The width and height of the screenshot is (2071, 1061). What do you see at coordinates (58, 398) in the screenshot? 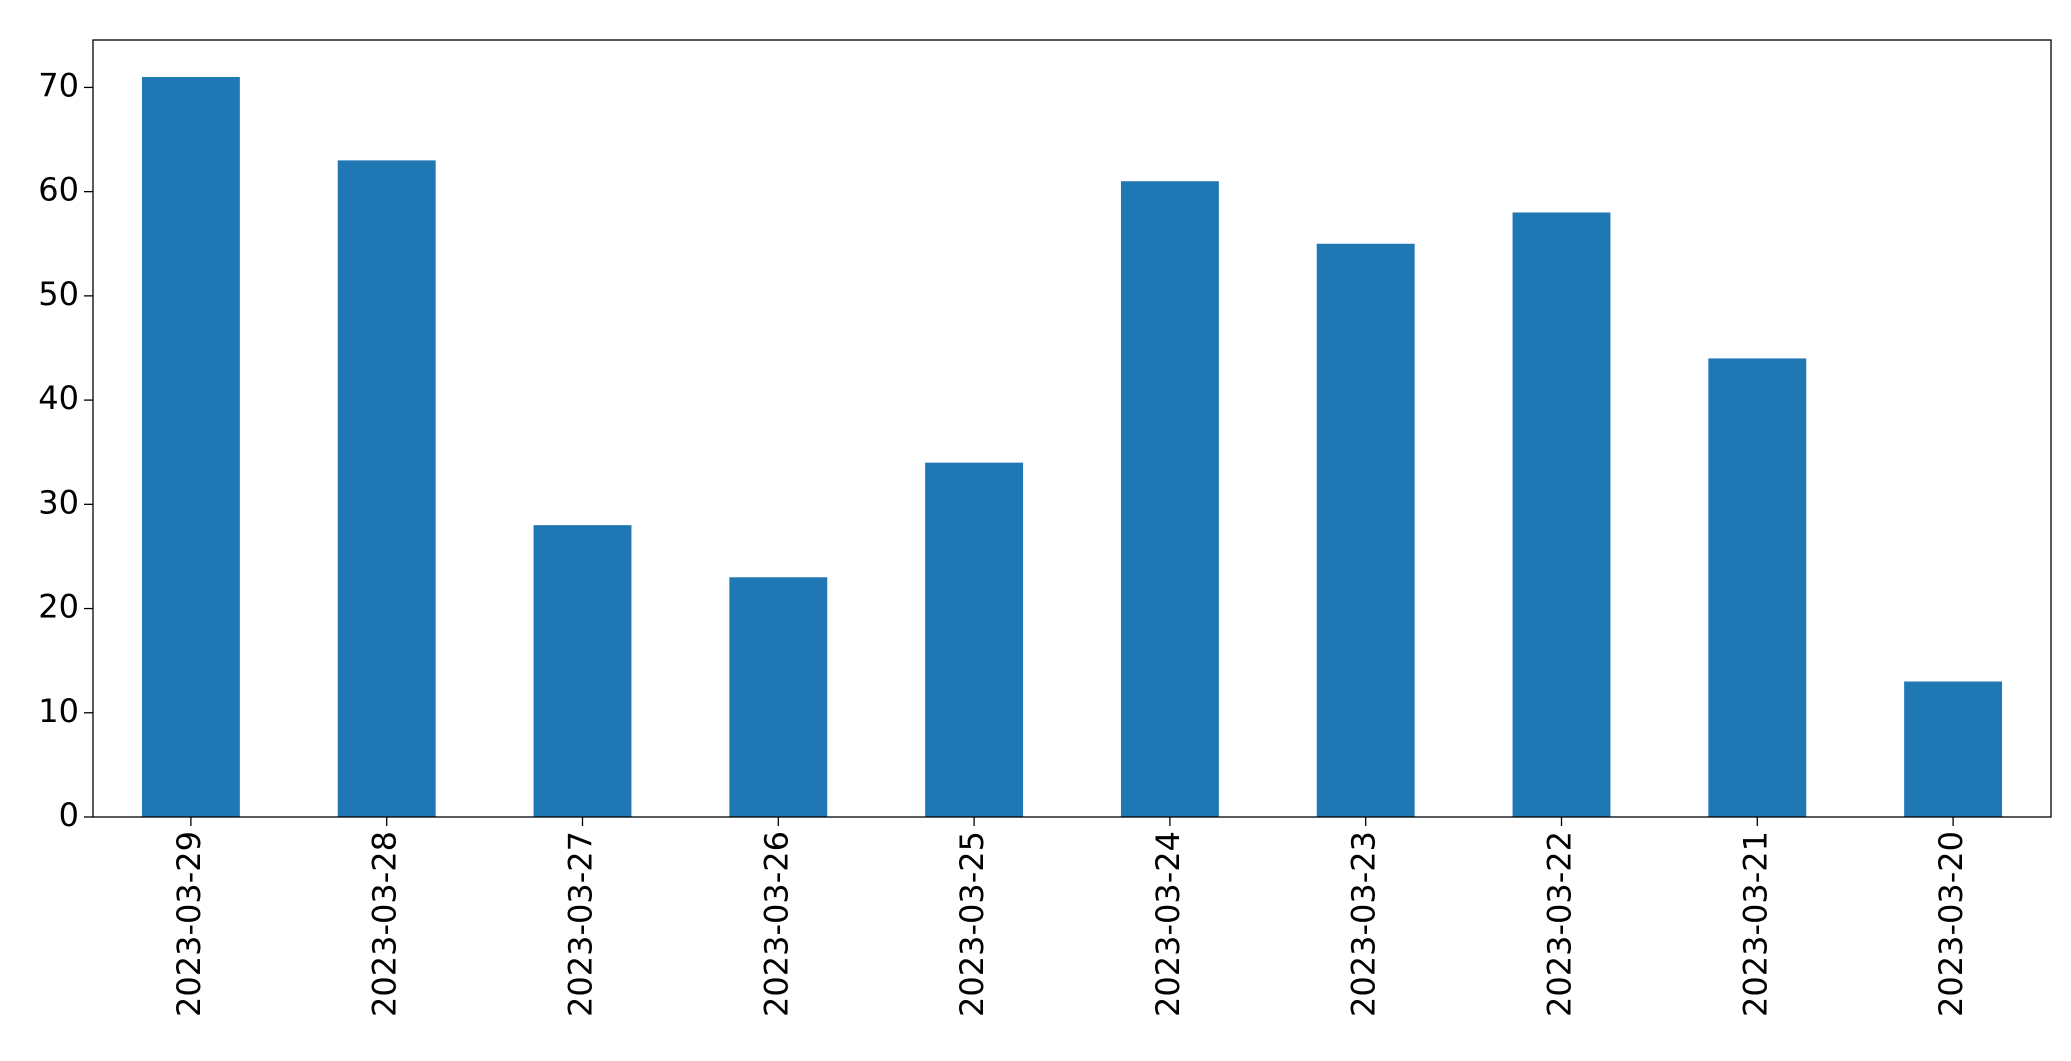
I see `y-tick-label: 40` at bounding box center [58, 398].